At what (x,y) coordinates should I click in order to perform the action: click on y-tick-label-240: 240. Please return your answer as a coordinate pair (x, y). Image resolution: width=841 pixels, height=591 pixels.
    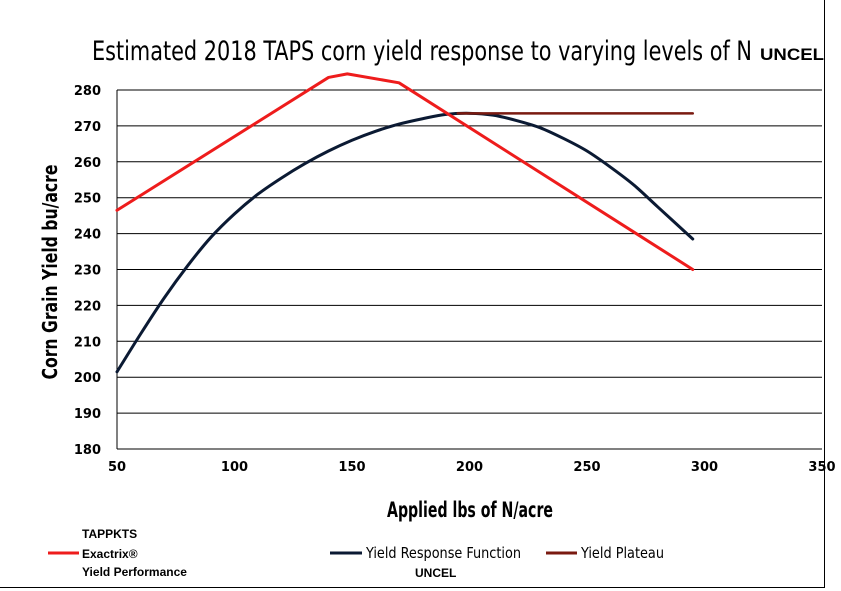
    Looking at the image, I should click on (87, 235).